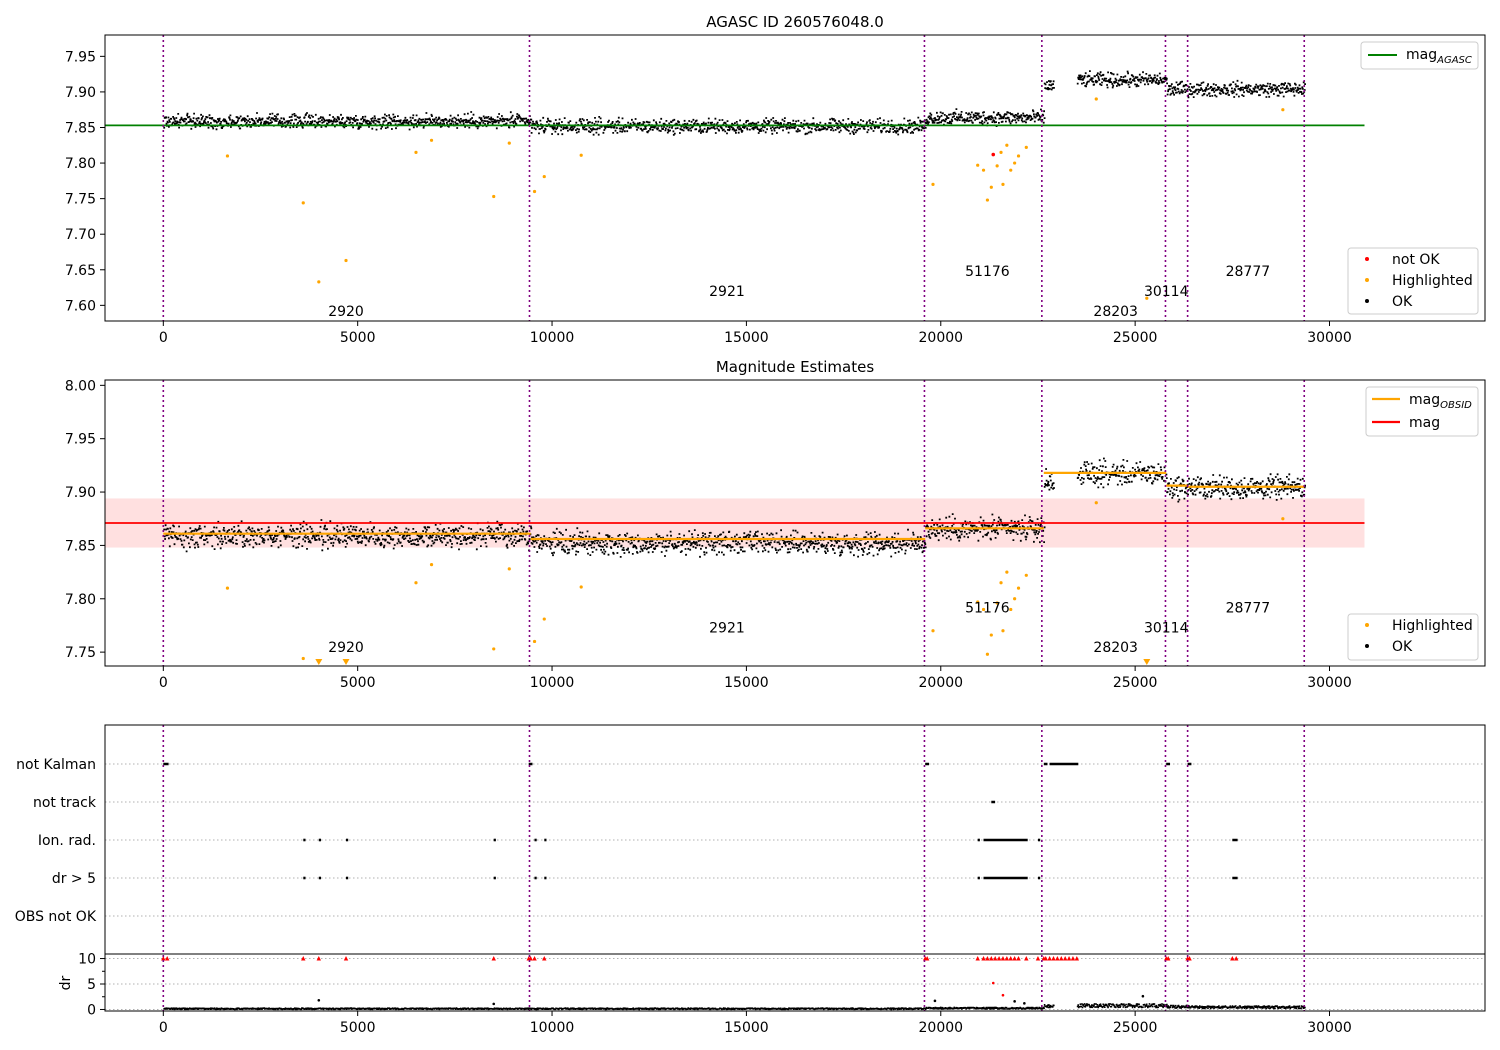 The image size is (1500, 1050). I want to click on y-tick-label-1: 7.80, so click(80, 600).